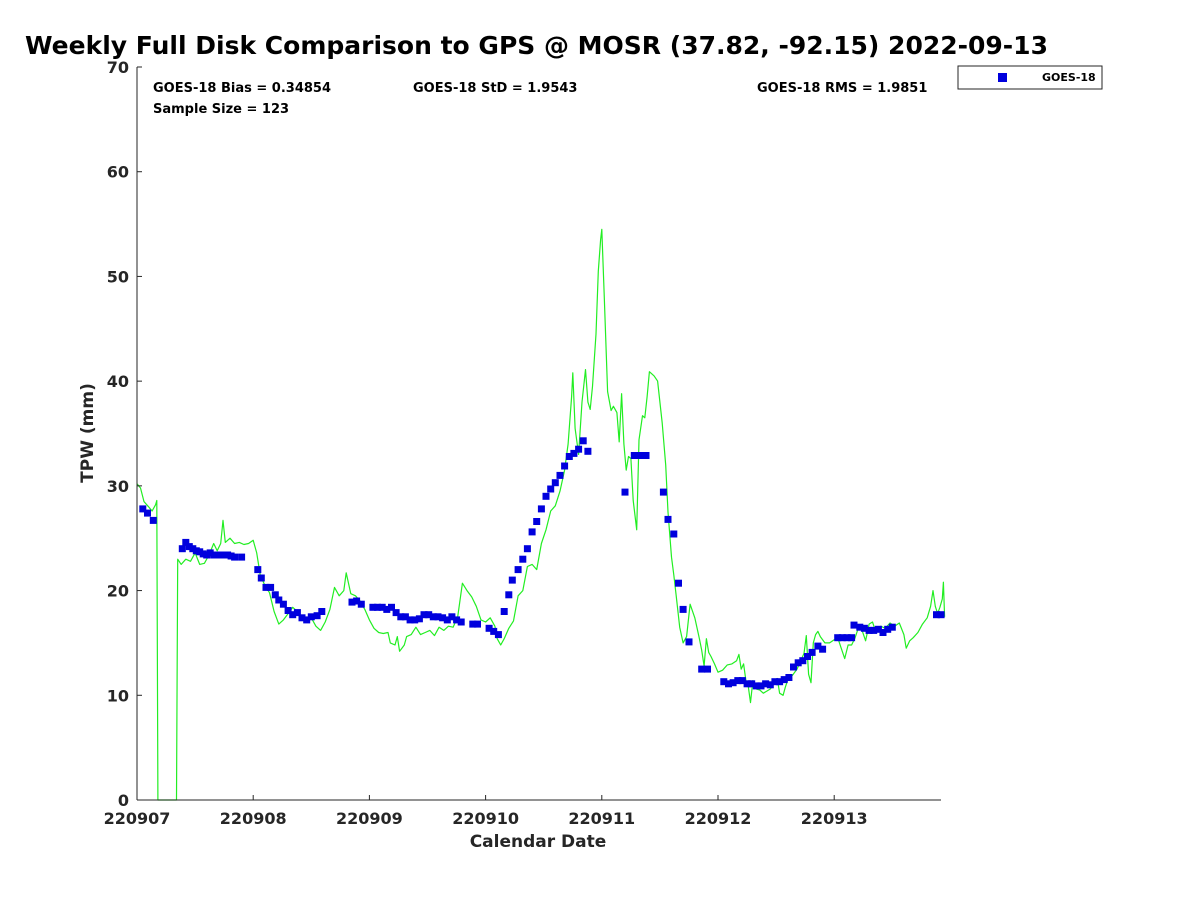  I want to click on x-tick-label: 220911, so click(601, 818).